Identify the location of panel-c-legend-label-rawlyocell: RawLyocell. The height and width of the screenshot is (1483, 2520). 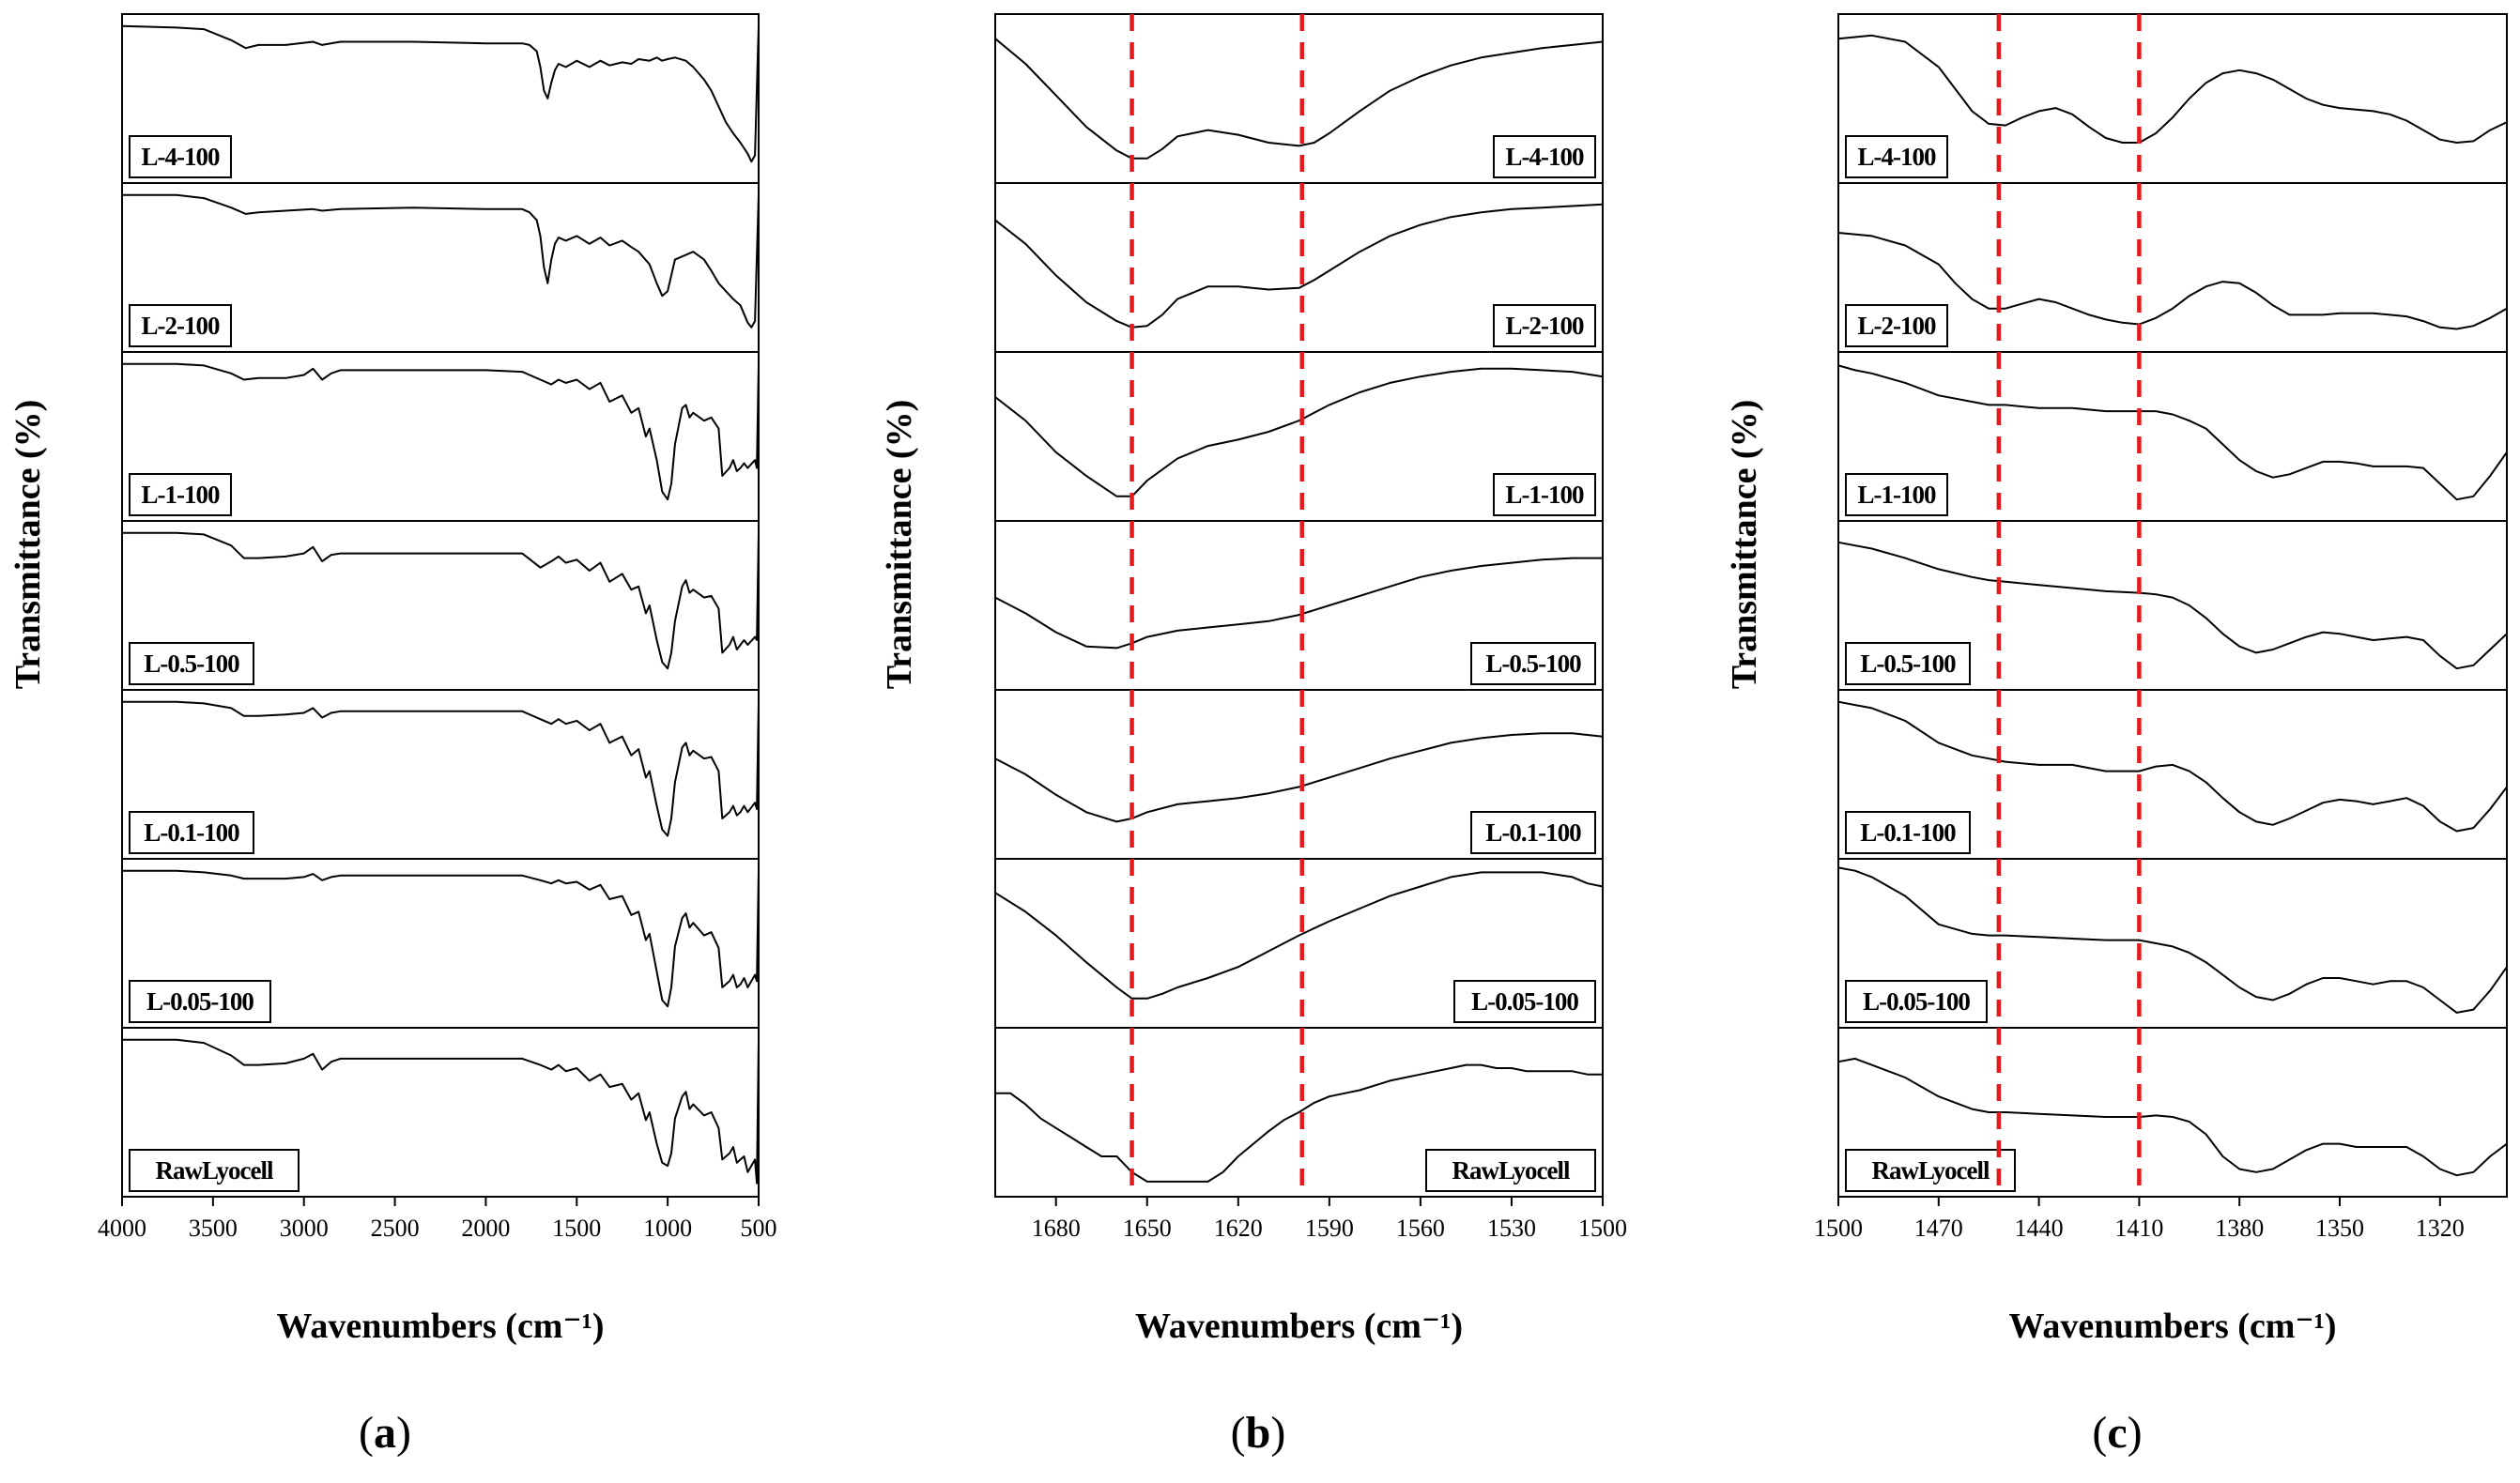
(1931, 1171).